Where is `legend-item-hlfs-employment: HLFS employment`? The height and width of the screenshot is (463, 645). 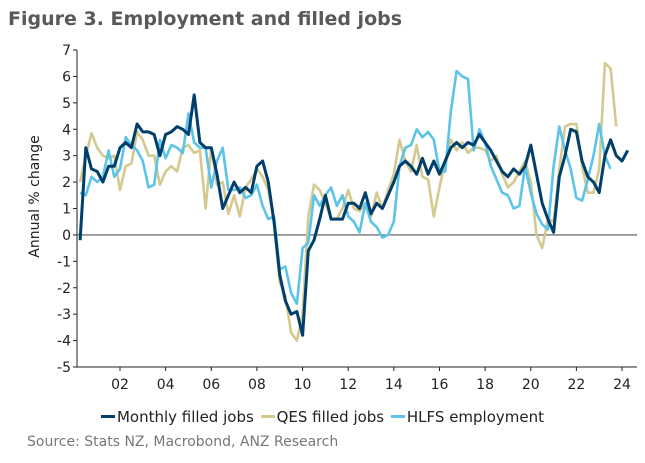
legend-item-hlfs-employment: HLFS employment is located at coordinates (467, 416).